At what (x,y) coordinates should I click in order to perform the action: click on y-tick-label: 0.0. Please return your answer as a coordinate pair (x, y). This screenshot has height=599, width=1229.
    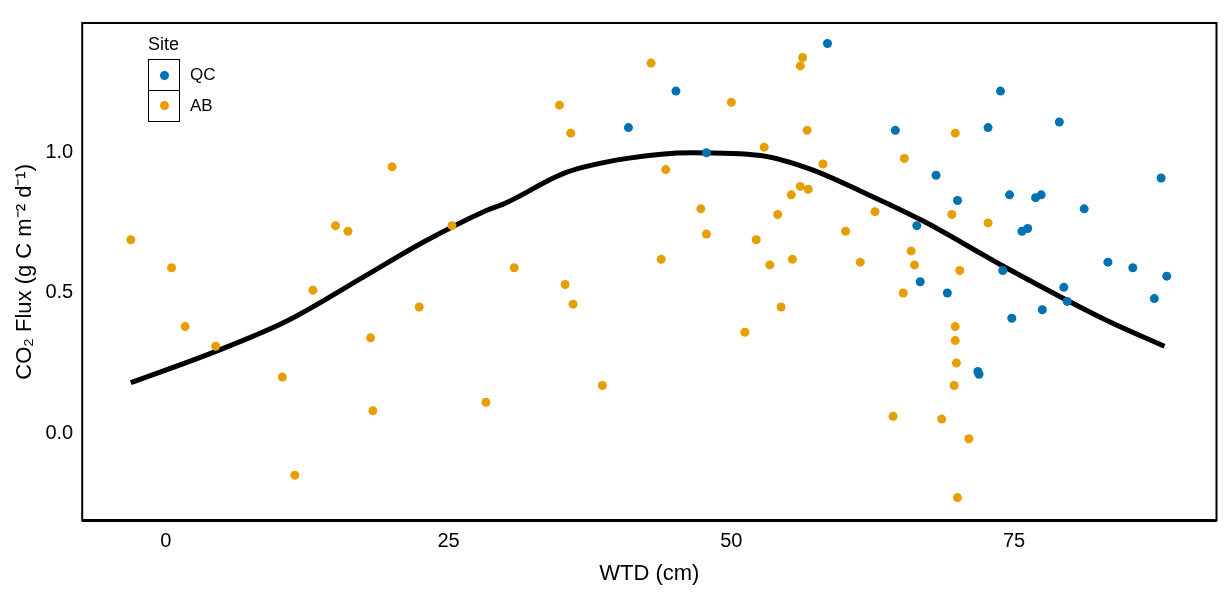
    Looking at the image, I should click on (59, 431).